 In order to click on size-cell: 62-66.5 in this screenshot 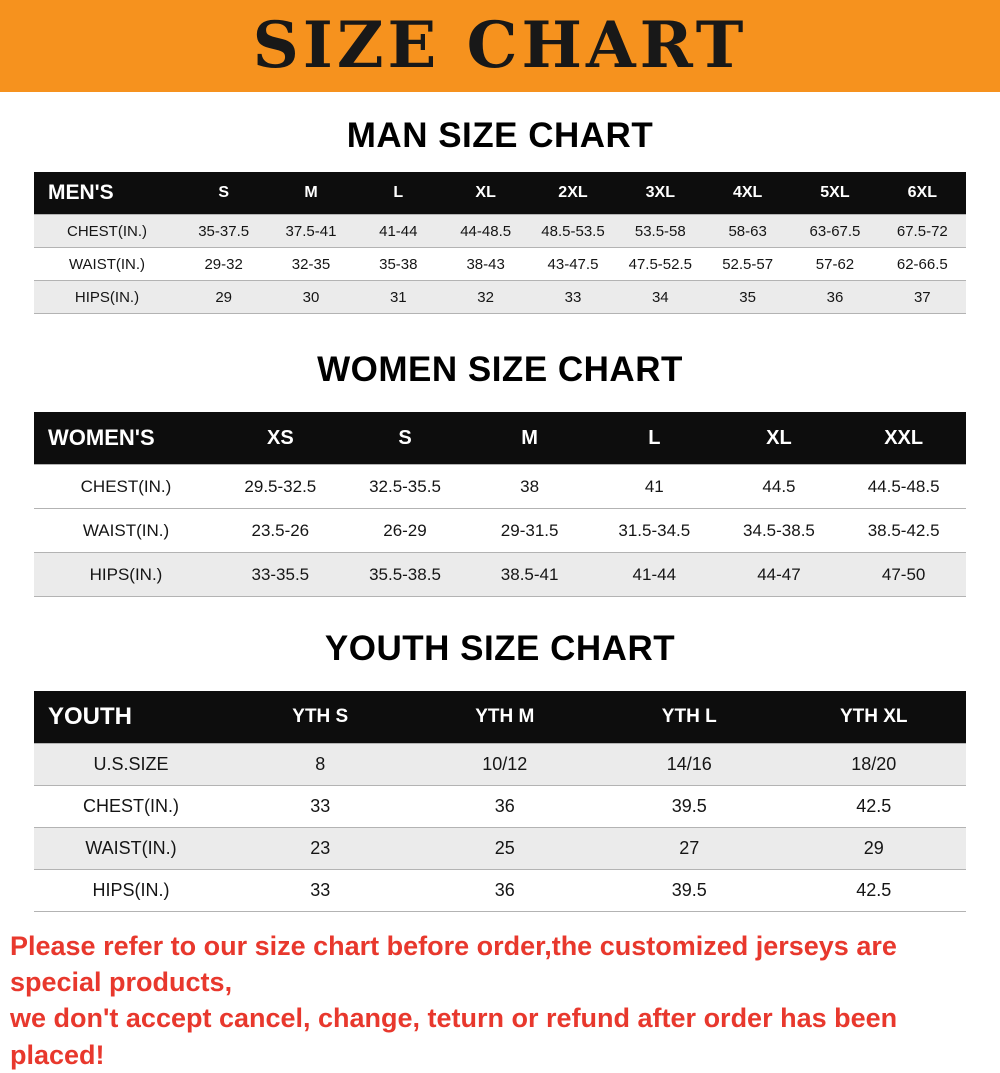, I will do `click(922, 264)`.